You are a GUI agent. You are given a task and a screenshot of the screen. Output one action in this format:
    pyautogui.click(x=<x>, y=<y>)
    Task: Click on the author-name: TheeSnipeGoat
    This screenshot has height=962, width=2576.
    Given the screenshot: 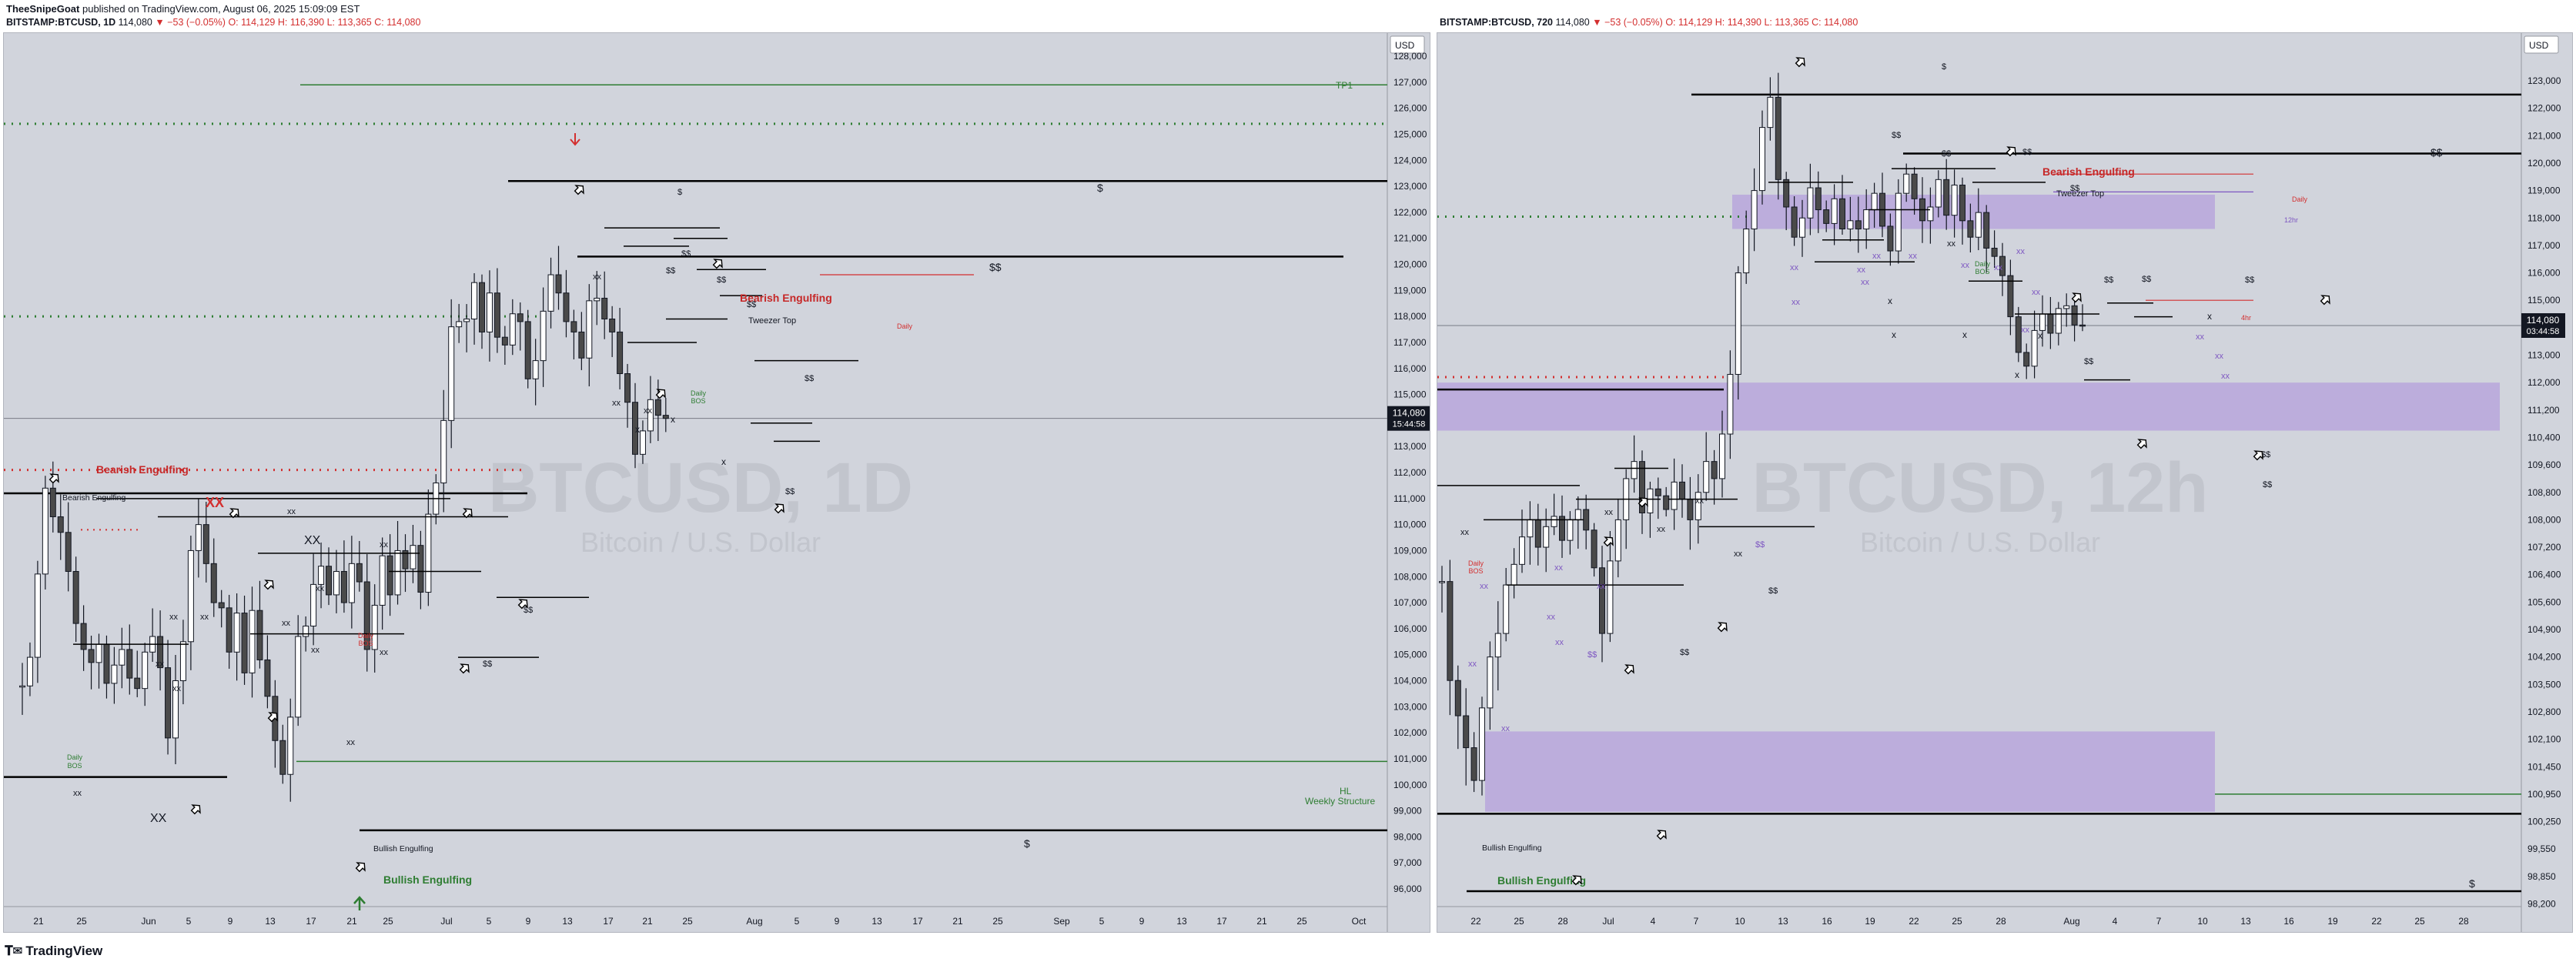 What is the action you would take?
    pyautogui.click(x=43, y=9)
    